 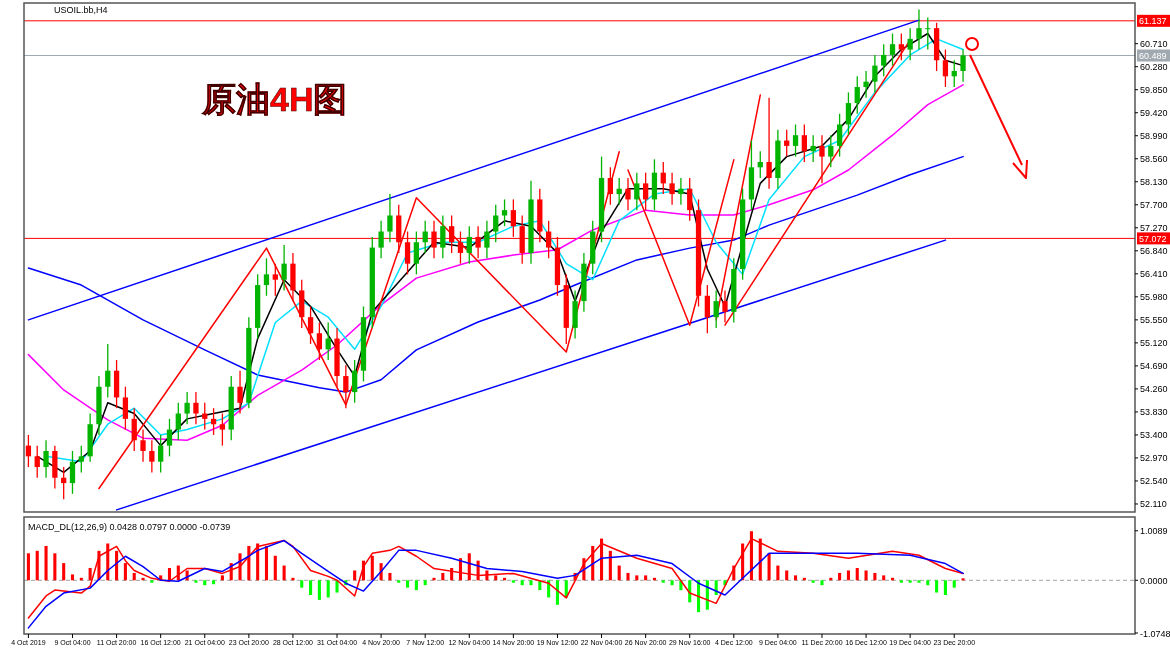 I want to click on y-tick-label: 55.120, so click(x=1154, y=343).